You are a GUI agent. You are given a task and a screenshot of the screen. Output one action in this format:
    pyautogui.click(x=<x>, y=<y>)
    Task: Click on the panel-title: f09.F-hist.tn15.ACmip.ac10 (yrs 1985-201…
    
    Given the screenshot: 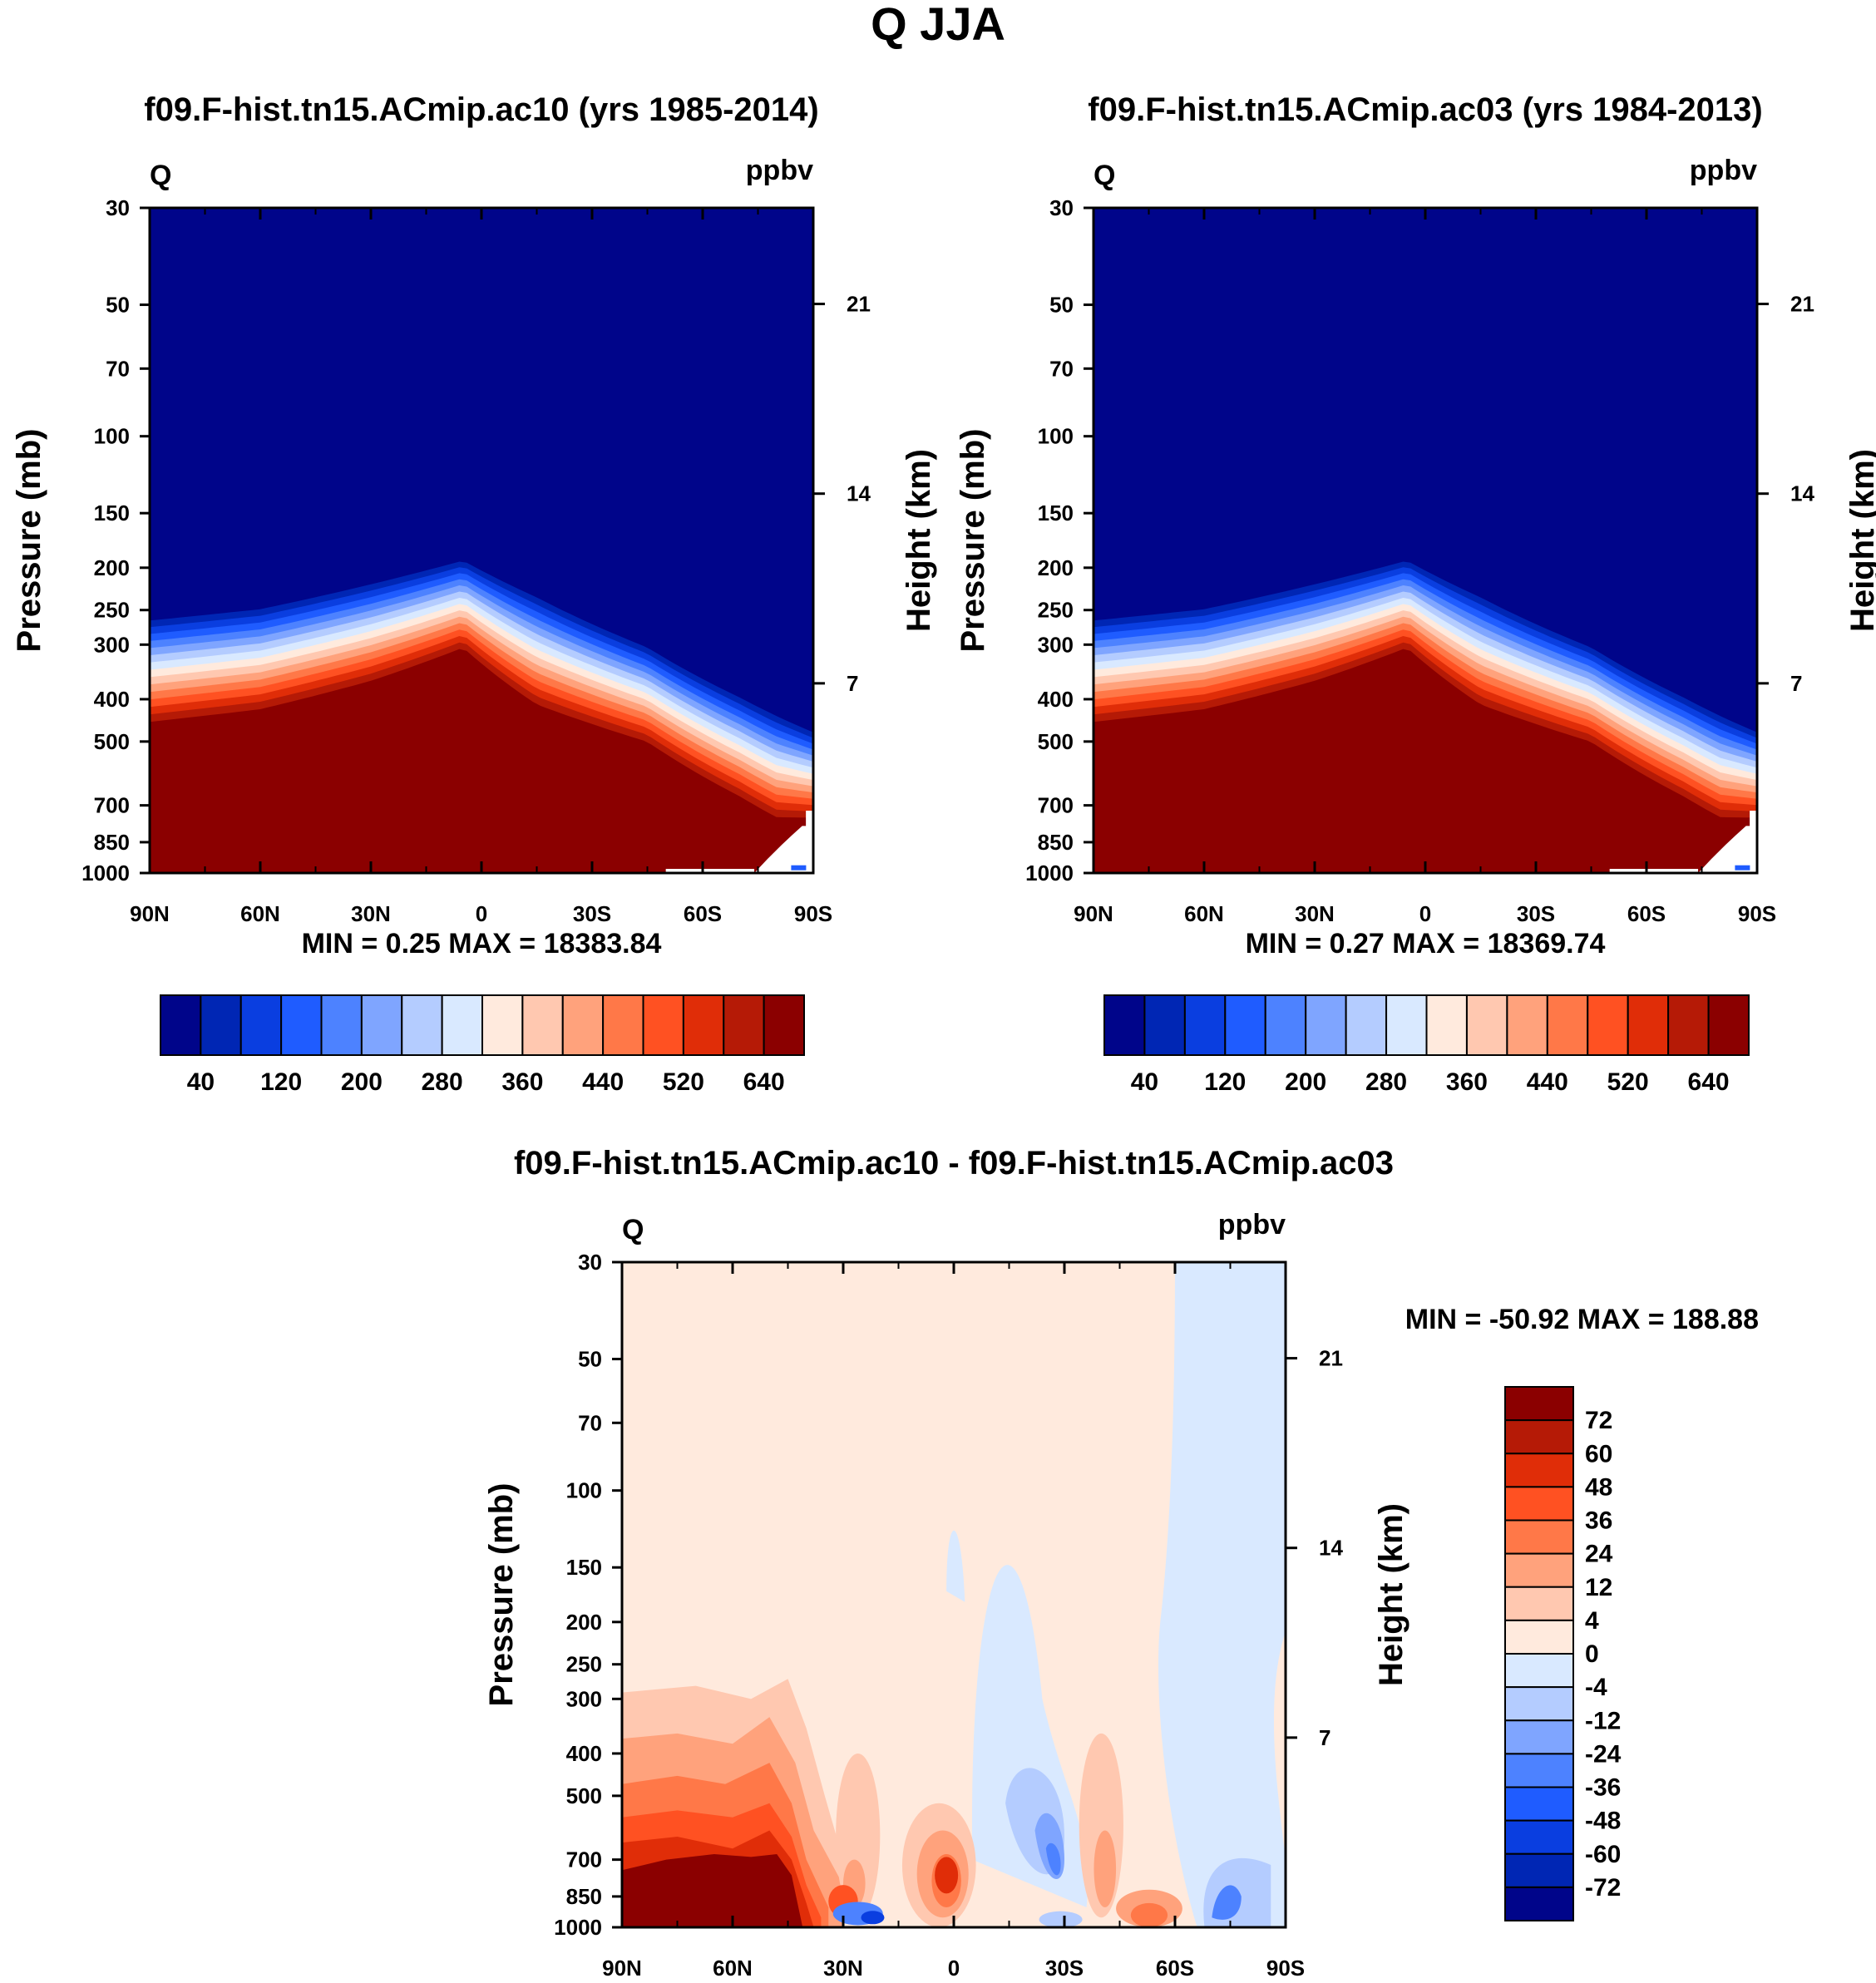 What is the action you would take?
    pyautogui.click(x=481, y=110)
    